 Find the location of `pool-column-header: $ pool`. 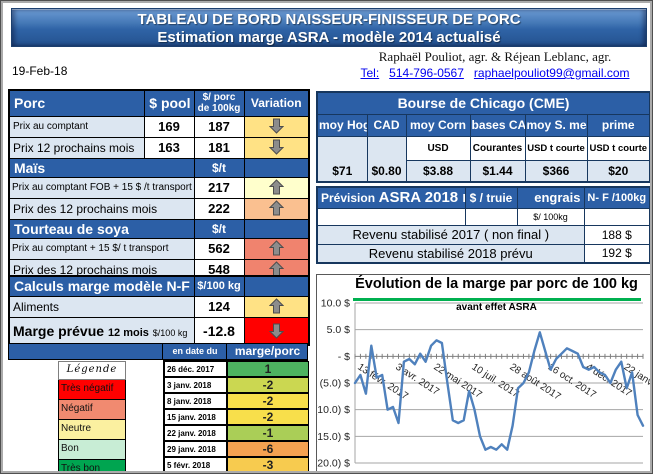

pool-column-header: $ pool is located at coordinates (169, 103).